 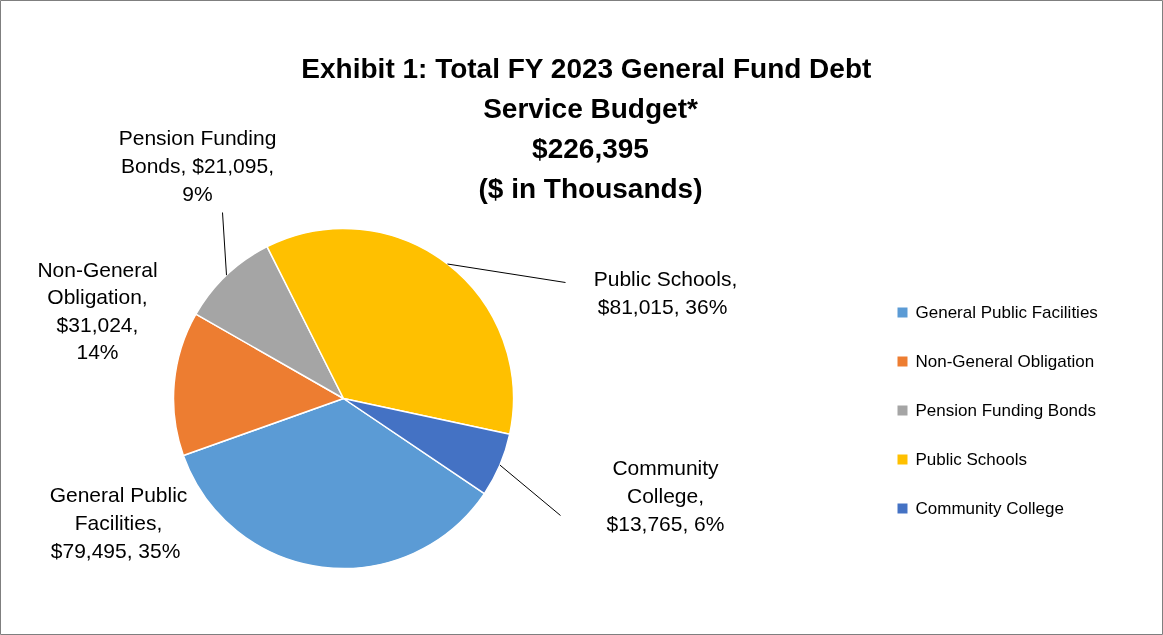 I want to click on legend-label: Pension Funding Bonds, so click(x=1006, y=410).